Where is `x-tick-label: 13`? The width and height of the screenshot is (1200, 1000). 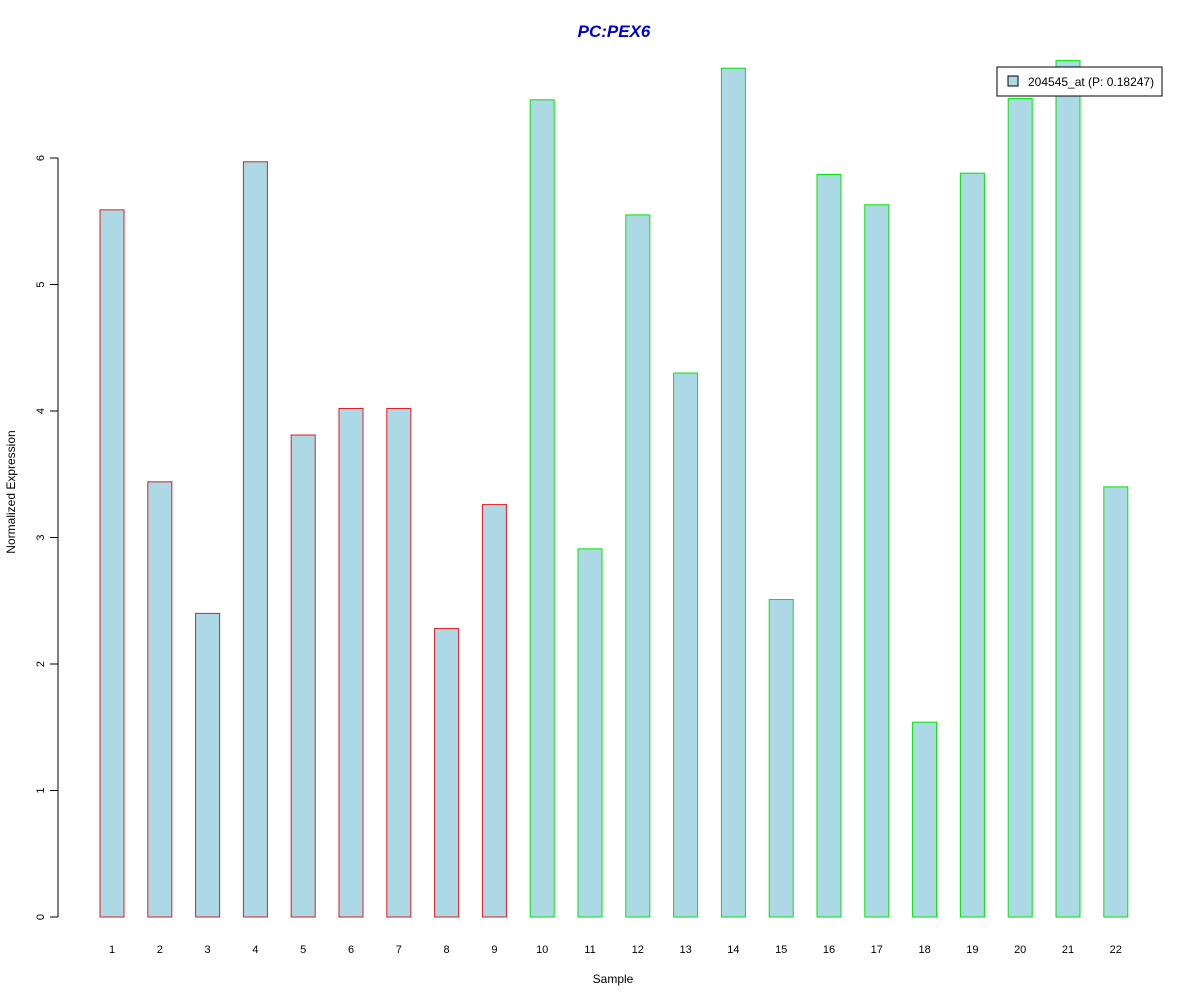 x-tick-label: 13 is located at coordinates (685, 950).